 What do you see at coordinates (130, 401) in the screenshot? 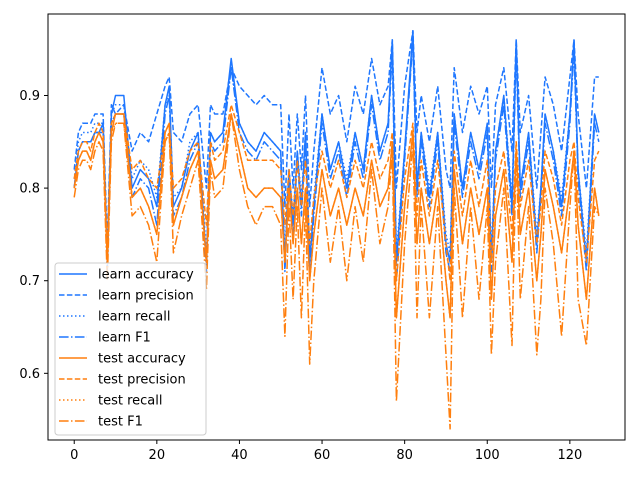
I see `legend-label: test recall` at bounding box center [130, 401].